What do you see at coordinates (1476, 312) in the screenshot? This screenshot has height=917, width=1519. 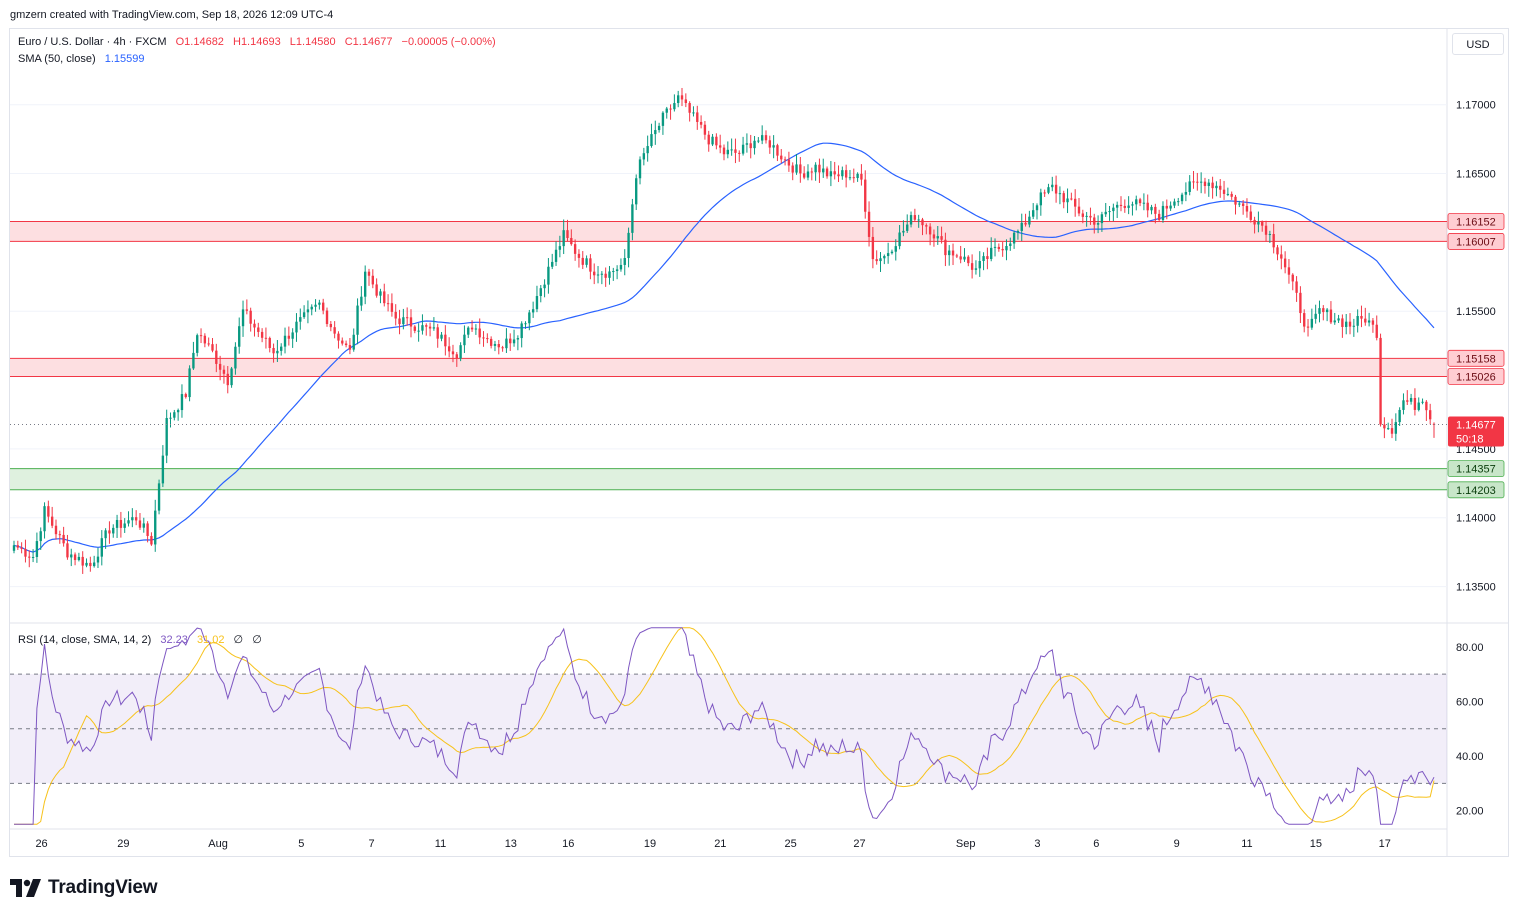 I see `price-axis-tick: 1.15500` at bounding box center [1476, 312].